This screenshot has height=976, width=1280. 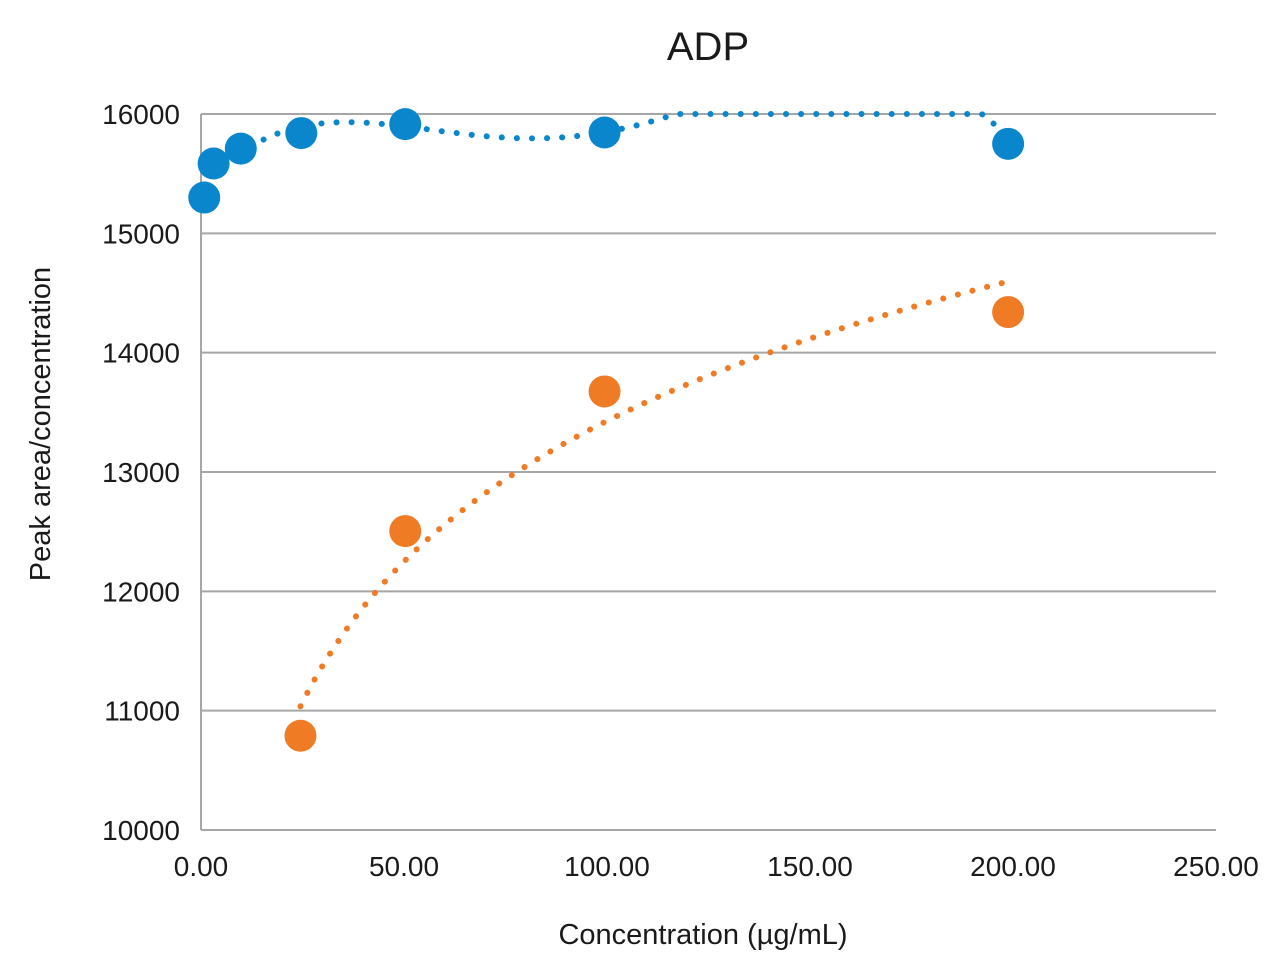 I want to click on y-tick-label: 16000, so click(x=141, y=114).